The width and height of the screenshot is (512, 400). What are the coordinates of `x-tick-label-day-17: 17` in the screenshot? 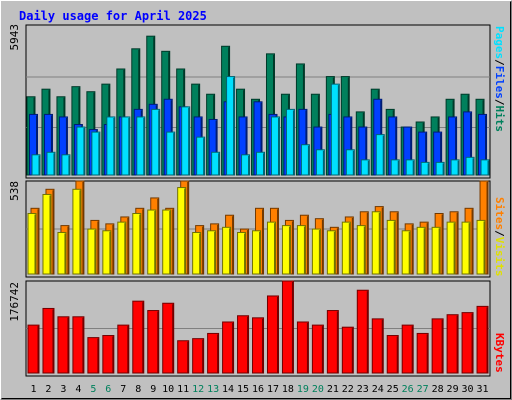 It's located at (273, 389).